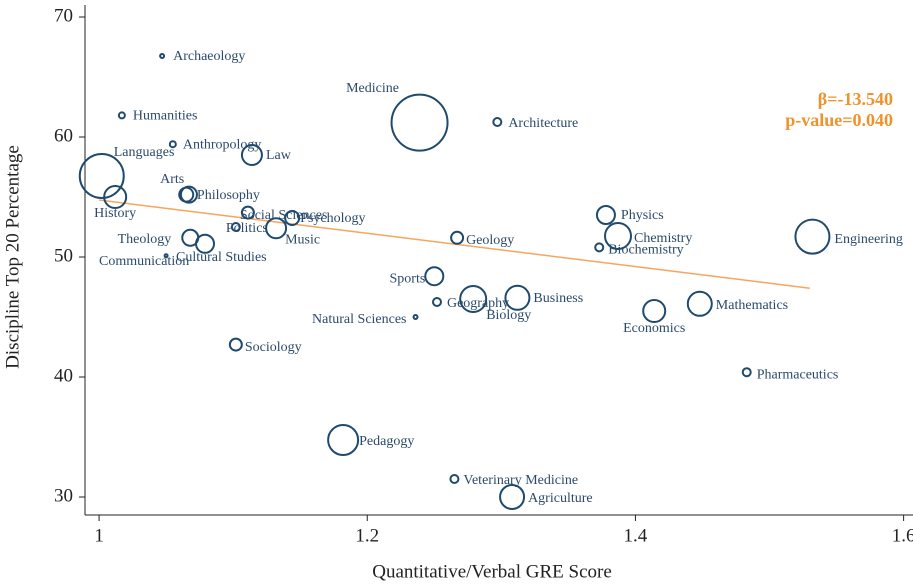 The height and width of the screenshot is (587, 913). Describe the element at coordinates (642, 215) in the screenshot. I see `point-label: Physics` at that location.